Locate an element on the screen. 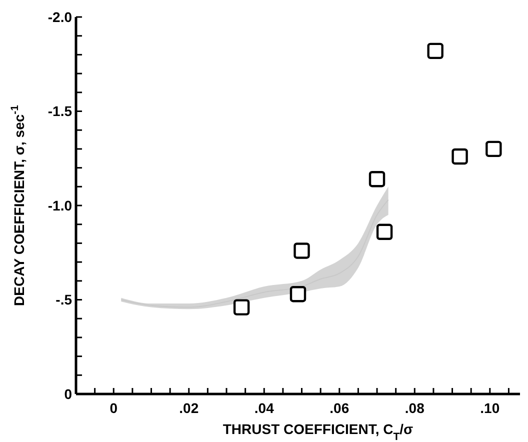 The width and height of the screenshot is (528, 442). y-tick-label: -1.0 is located at coordinates (60, 205).